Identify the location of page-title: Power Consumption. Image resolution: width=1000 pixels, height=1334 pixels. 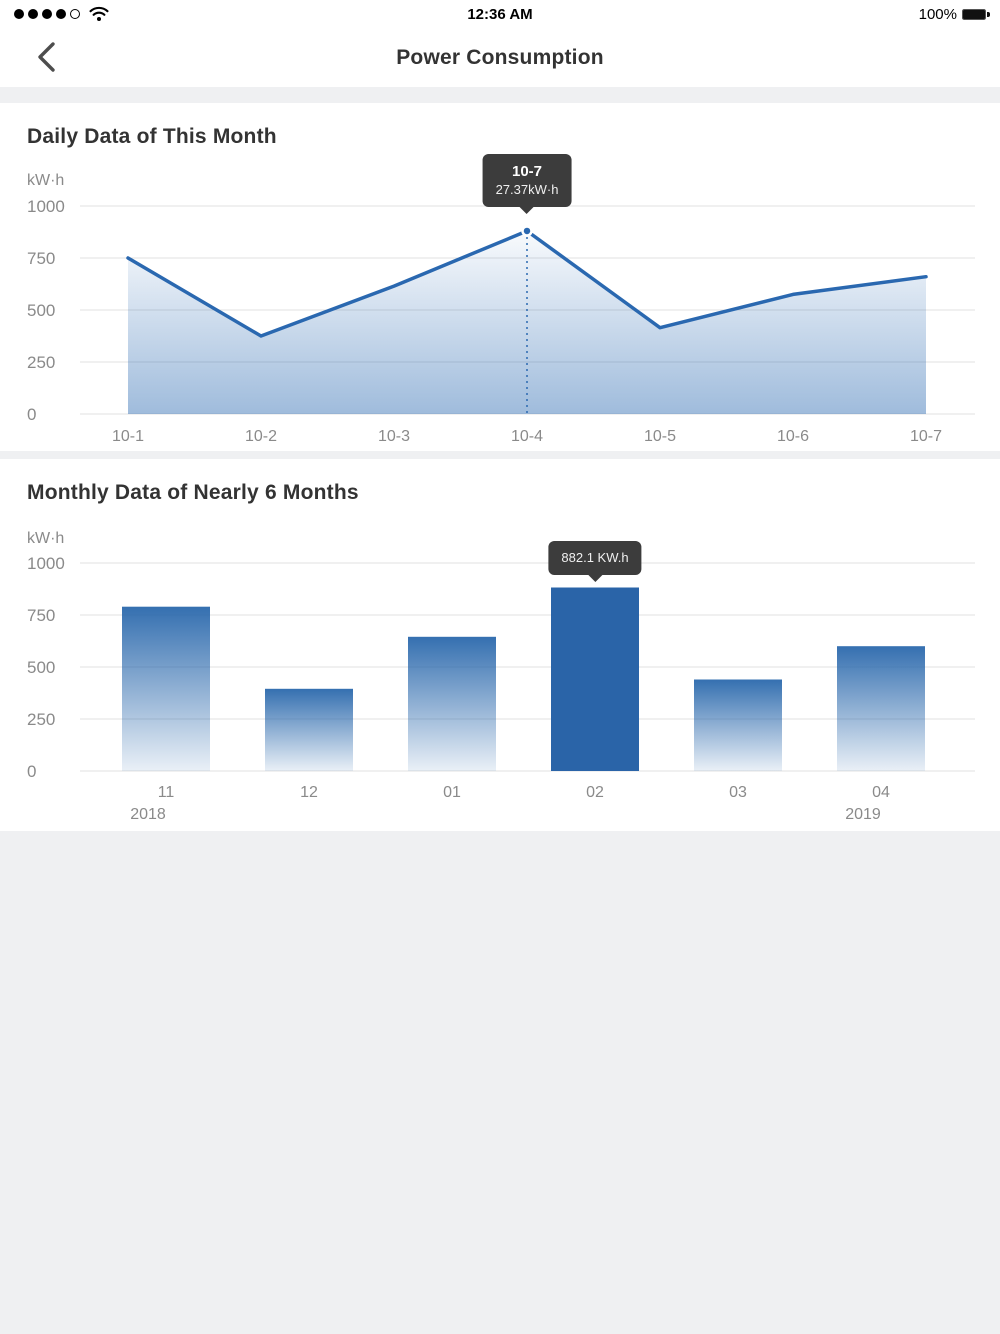
(500, 57).